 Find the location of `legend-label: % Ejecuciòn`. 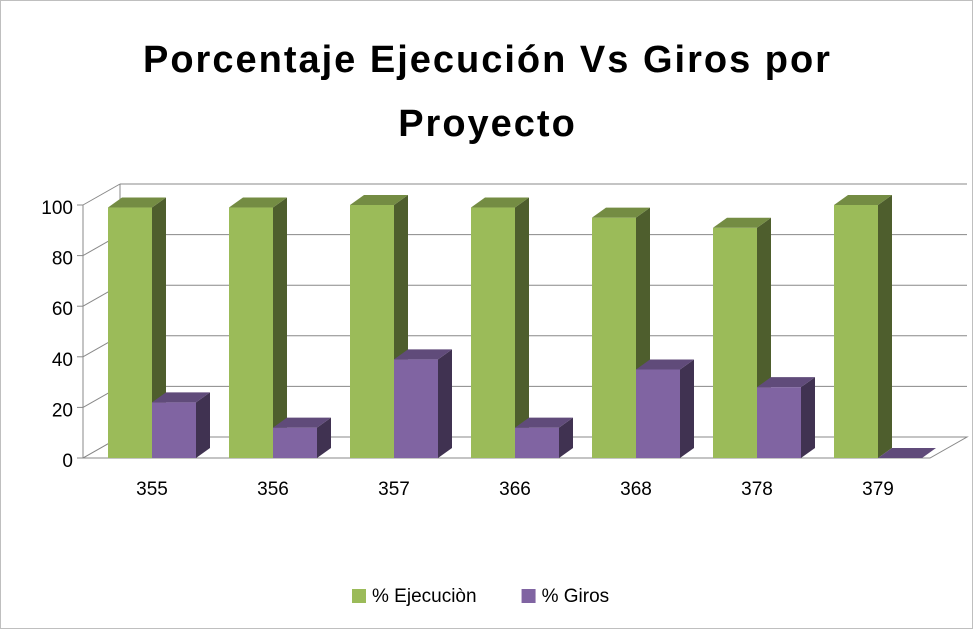

legend-label: % Ejecuciòn is located at coordinates (424, 596).